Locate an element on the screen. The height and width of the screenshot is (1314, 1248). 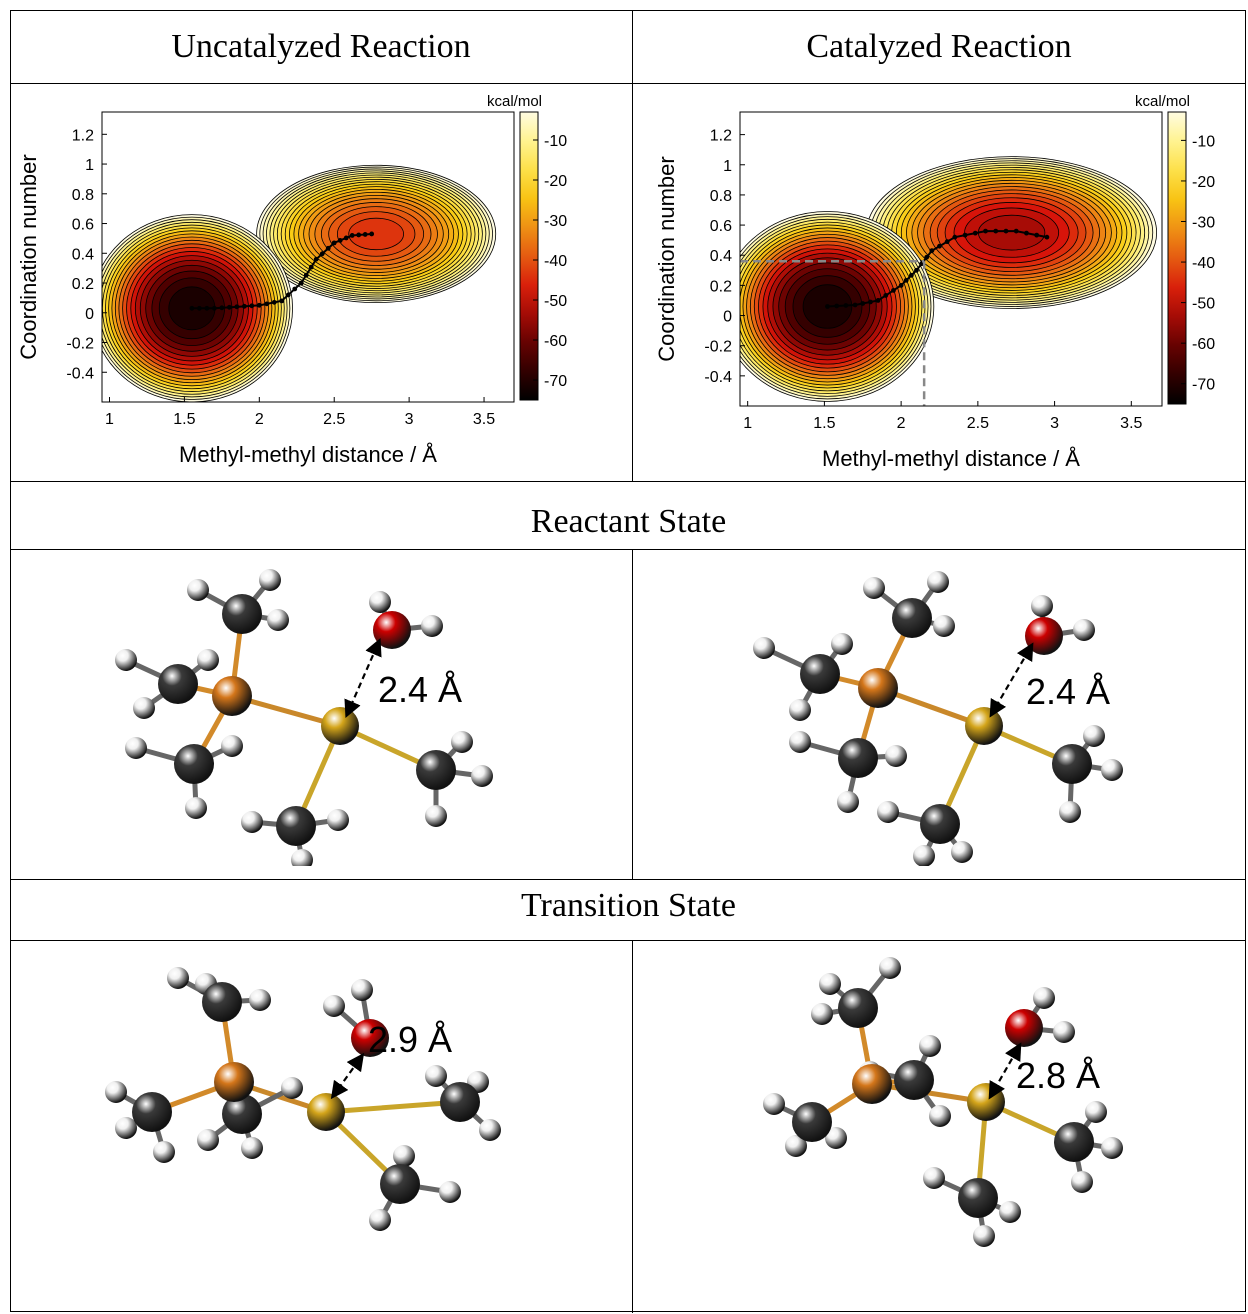
oxygen-atom is located at coordinates (1024, 1028).